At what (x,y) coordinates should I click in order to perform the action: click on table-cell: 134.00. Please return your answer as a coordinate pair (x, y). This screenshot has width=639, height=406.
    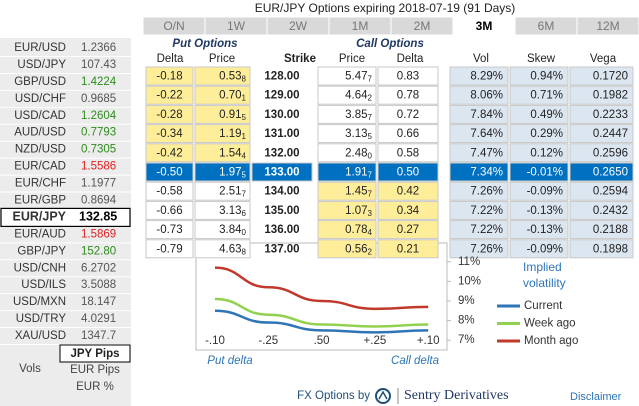
    Looking at the image, I should click on (281, 192).